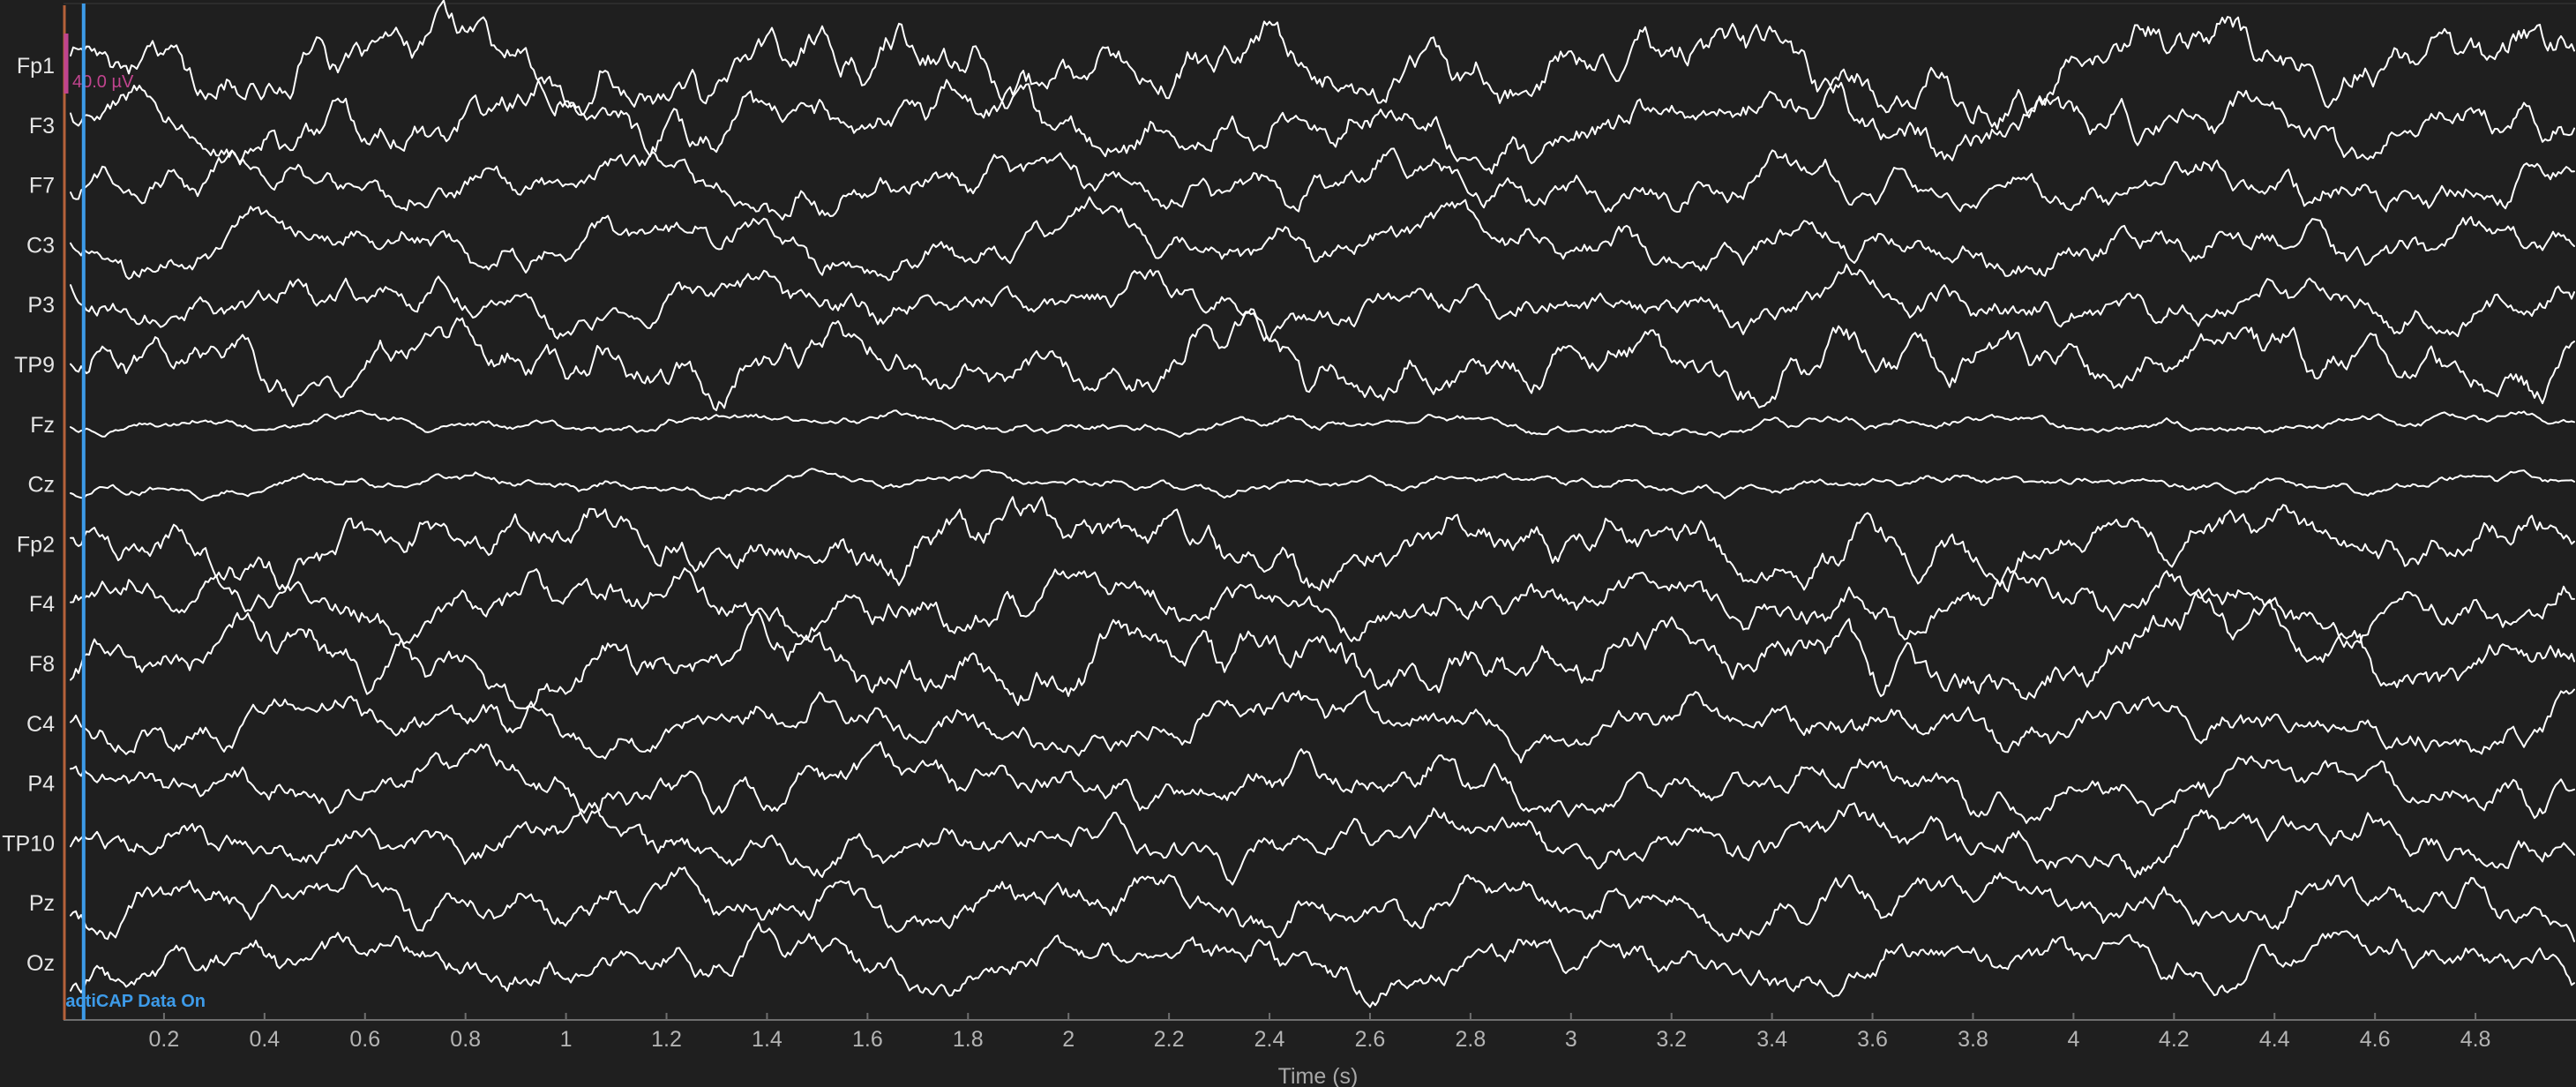 This screenshot has width=2576, height=1087. What do you see at coordinates (868, 1039) in the screenshot?
I see `x-tick-label: 1.6` at bounding box center [868, 1039].